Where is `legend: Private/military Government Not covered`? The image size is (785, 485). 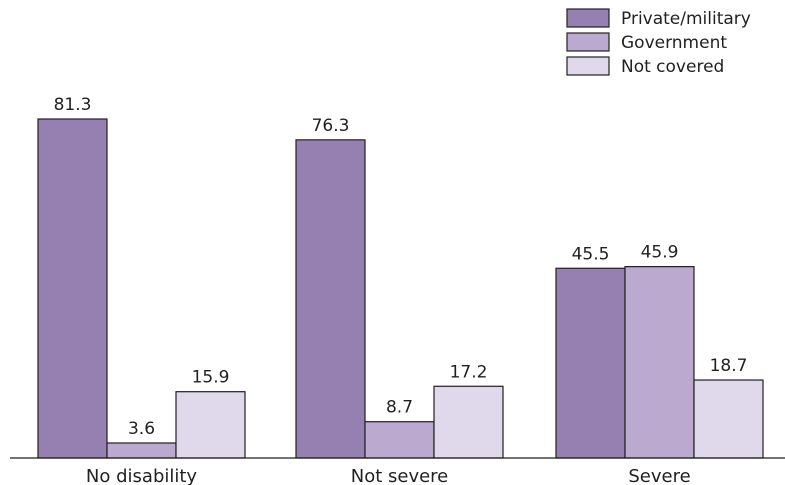 legend: Private/military Government Not covered is located at coordinates (658, 42).